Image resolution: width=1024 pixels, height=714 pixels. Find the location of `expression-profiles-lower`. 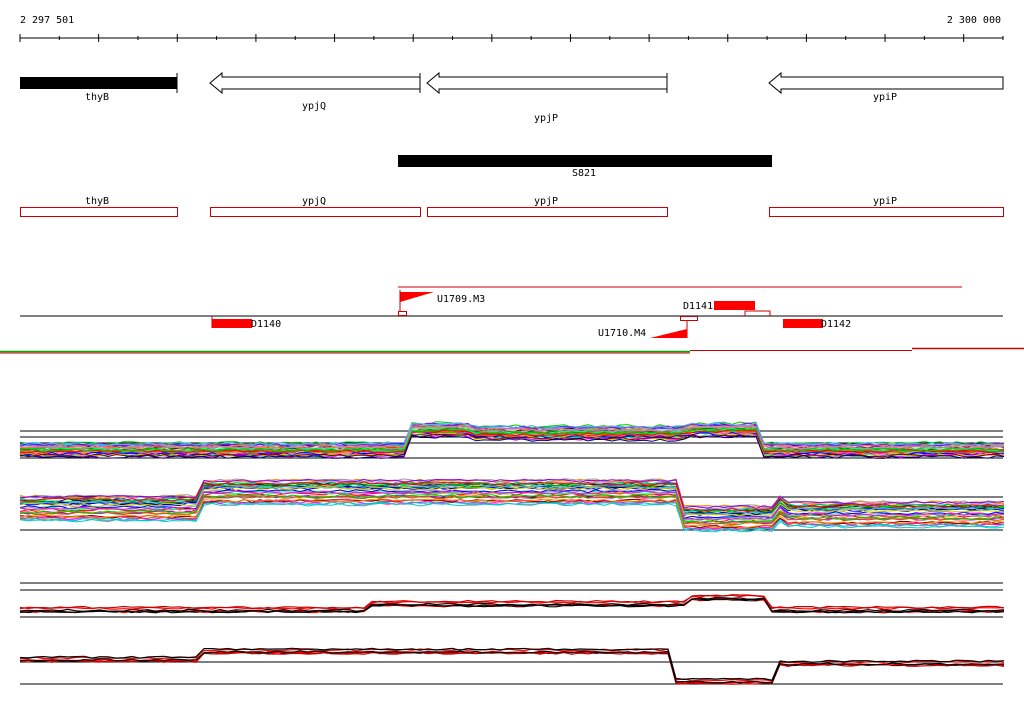

expression-profiles-lower is located at coordinates (512, 633).